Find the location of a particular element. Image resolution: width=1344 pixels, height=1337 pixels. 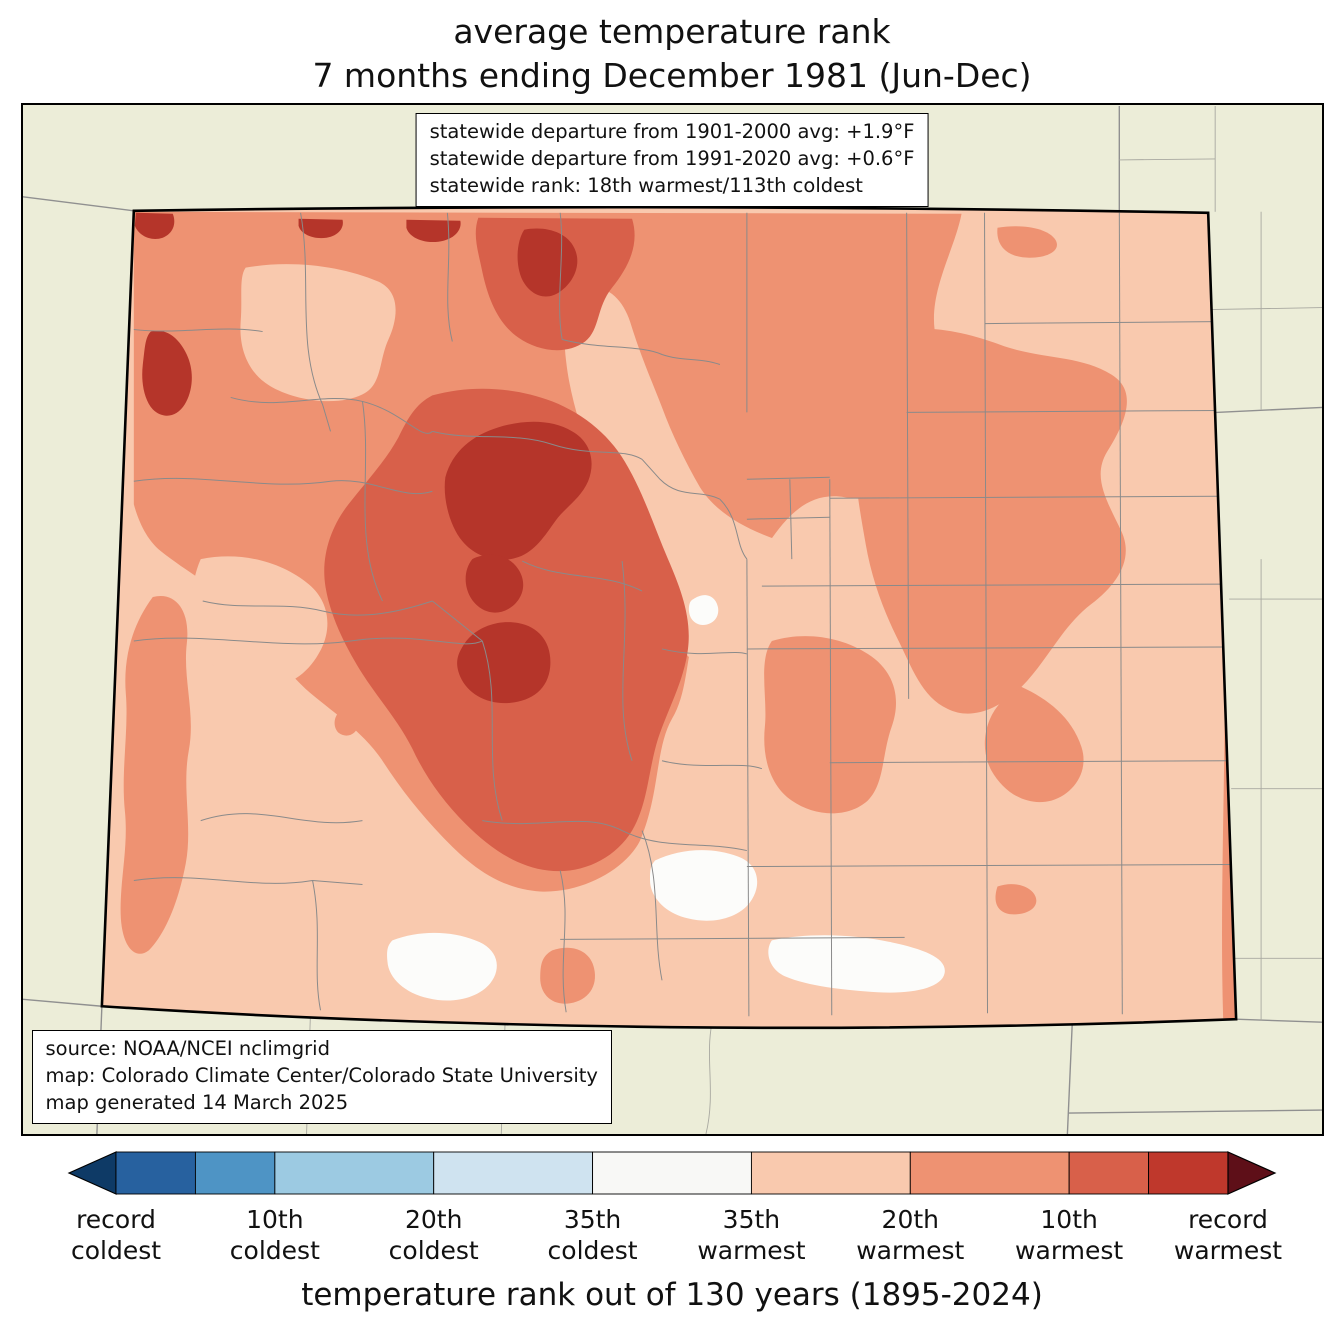

colorbar-label-35th-coldest: 35th coldest is located at coordinates (592, 1235).